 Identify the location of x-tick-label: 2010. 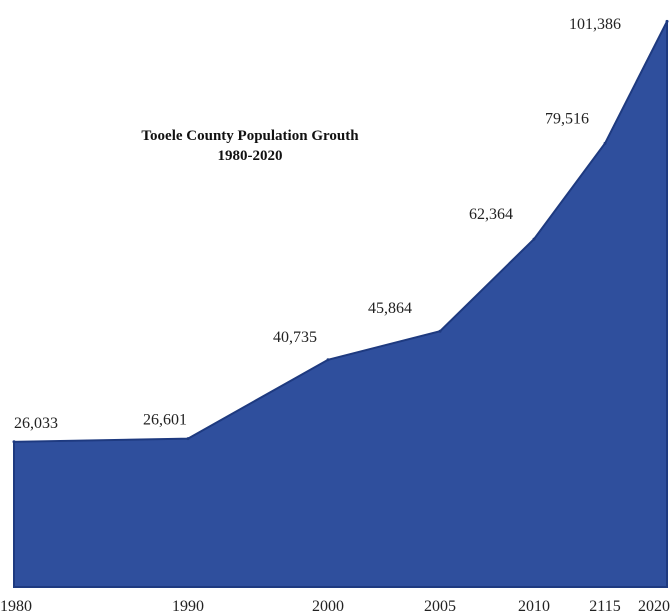
(534, 606).